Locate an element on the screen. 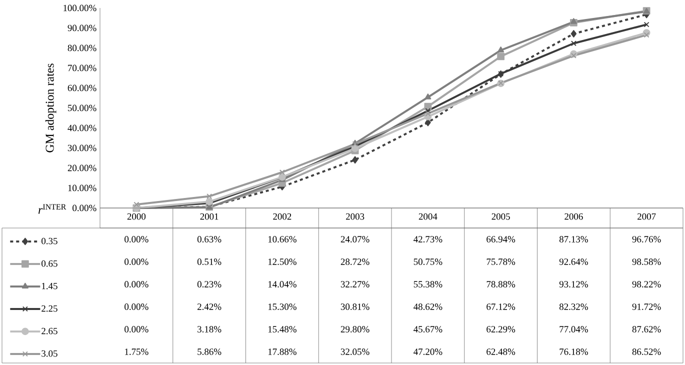 This screenshot has width=685, height=365. x-tick-label: 2005 is located at coordinates (501, 216).